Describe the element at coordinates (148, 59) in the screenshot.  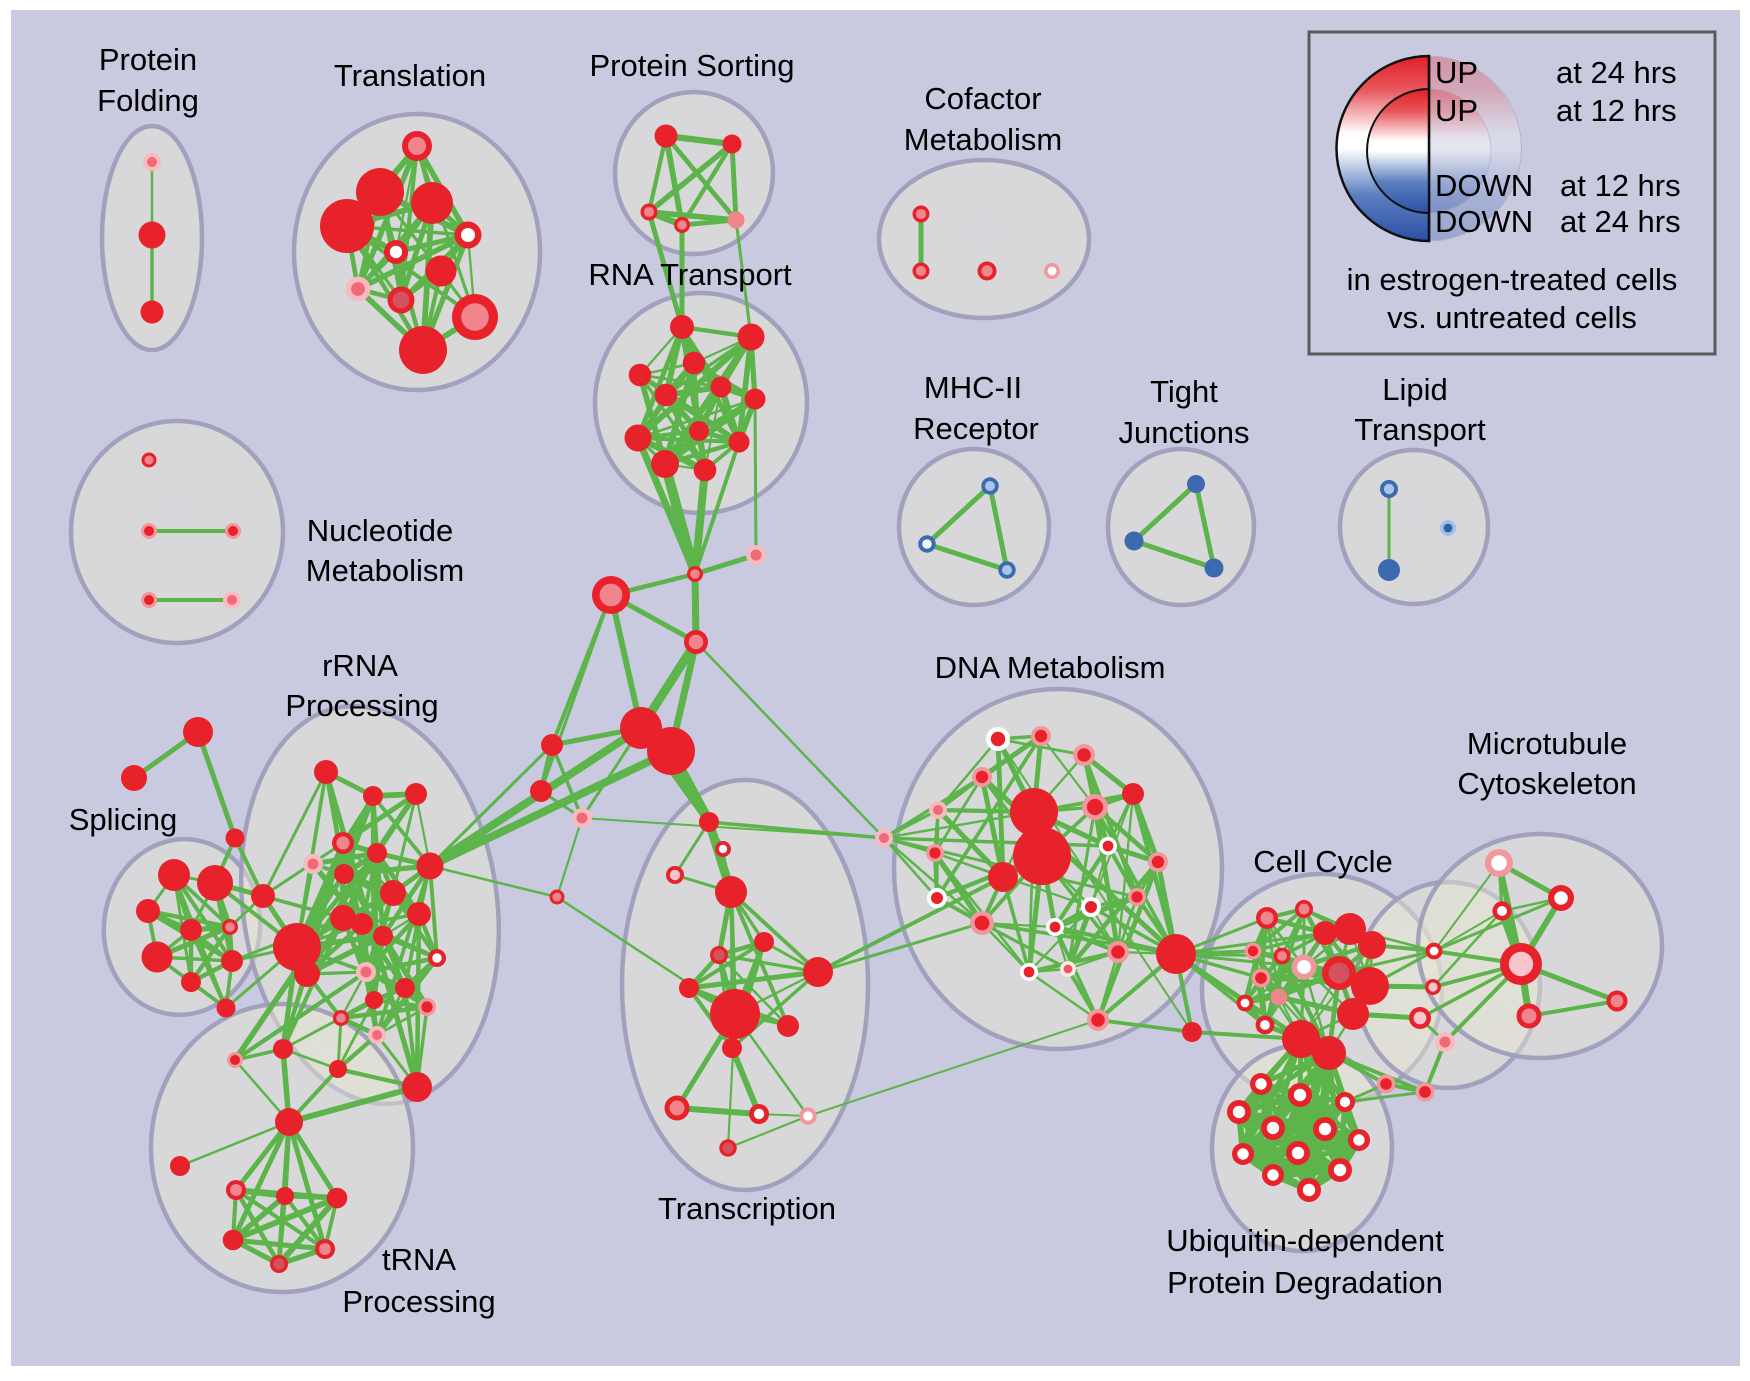
I see `svg-text: Protein` at that location.